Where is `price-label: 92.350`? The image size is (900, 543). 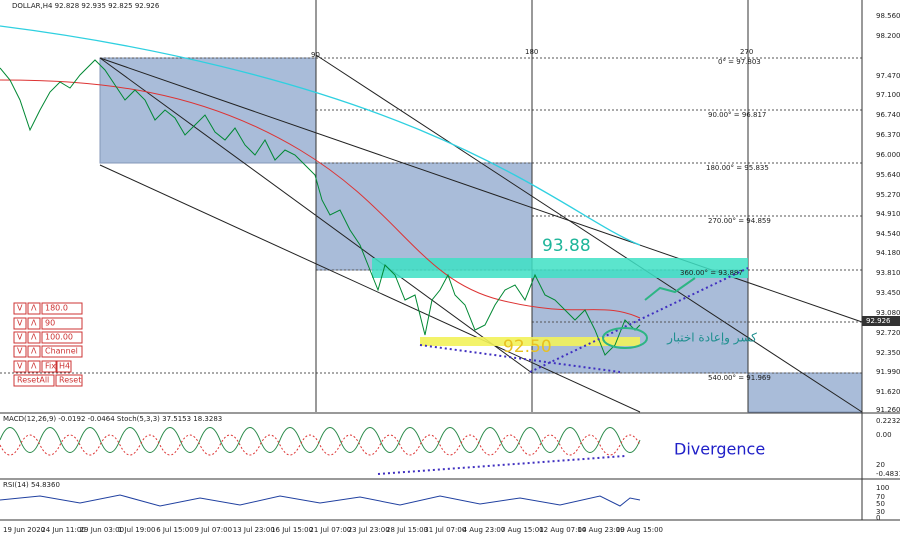 price-label: 92.350 is located at coordinates (888, 353).